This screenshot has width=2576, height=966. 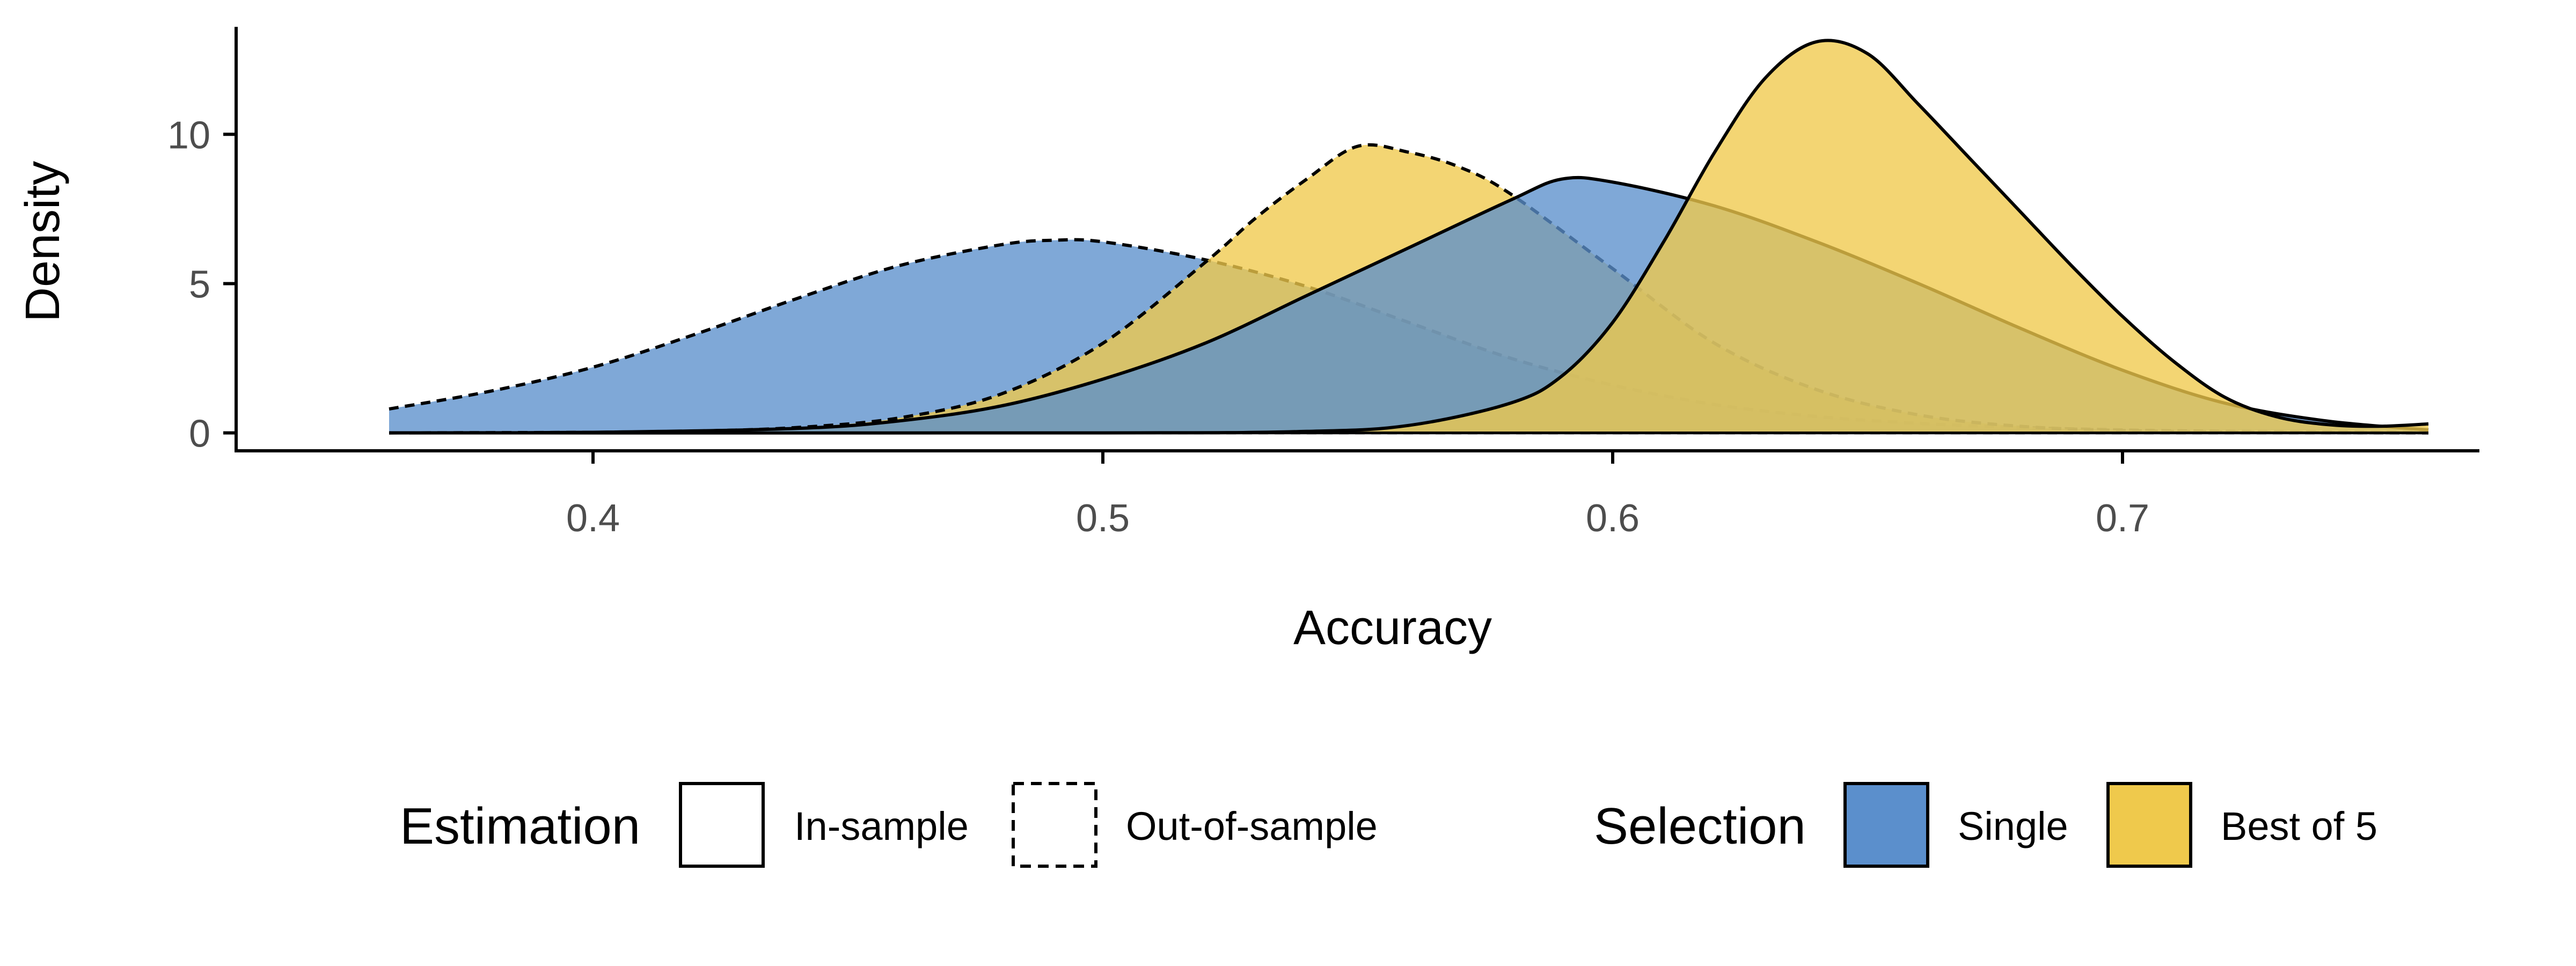 I want to click on legend-label-best-of-5: Best of 5, so click(x=2299, y=826).